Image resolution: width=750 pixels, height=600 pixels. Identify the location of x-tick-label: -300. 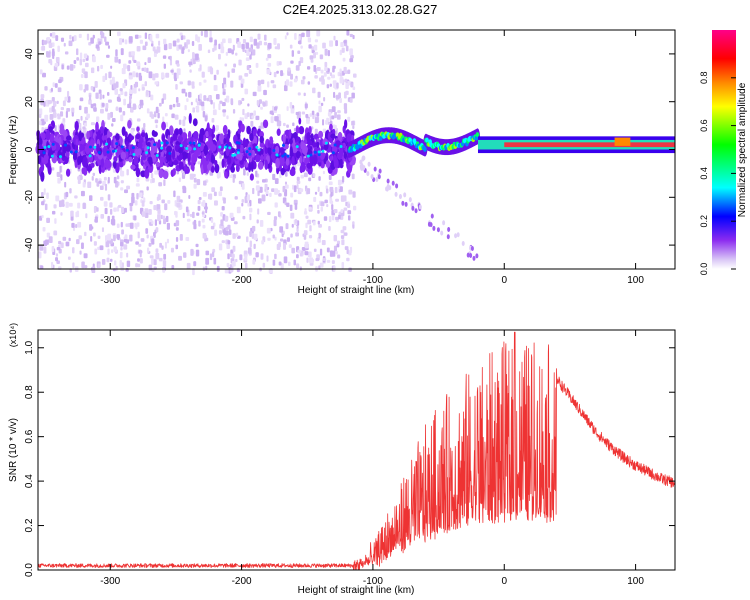
(110, 280).